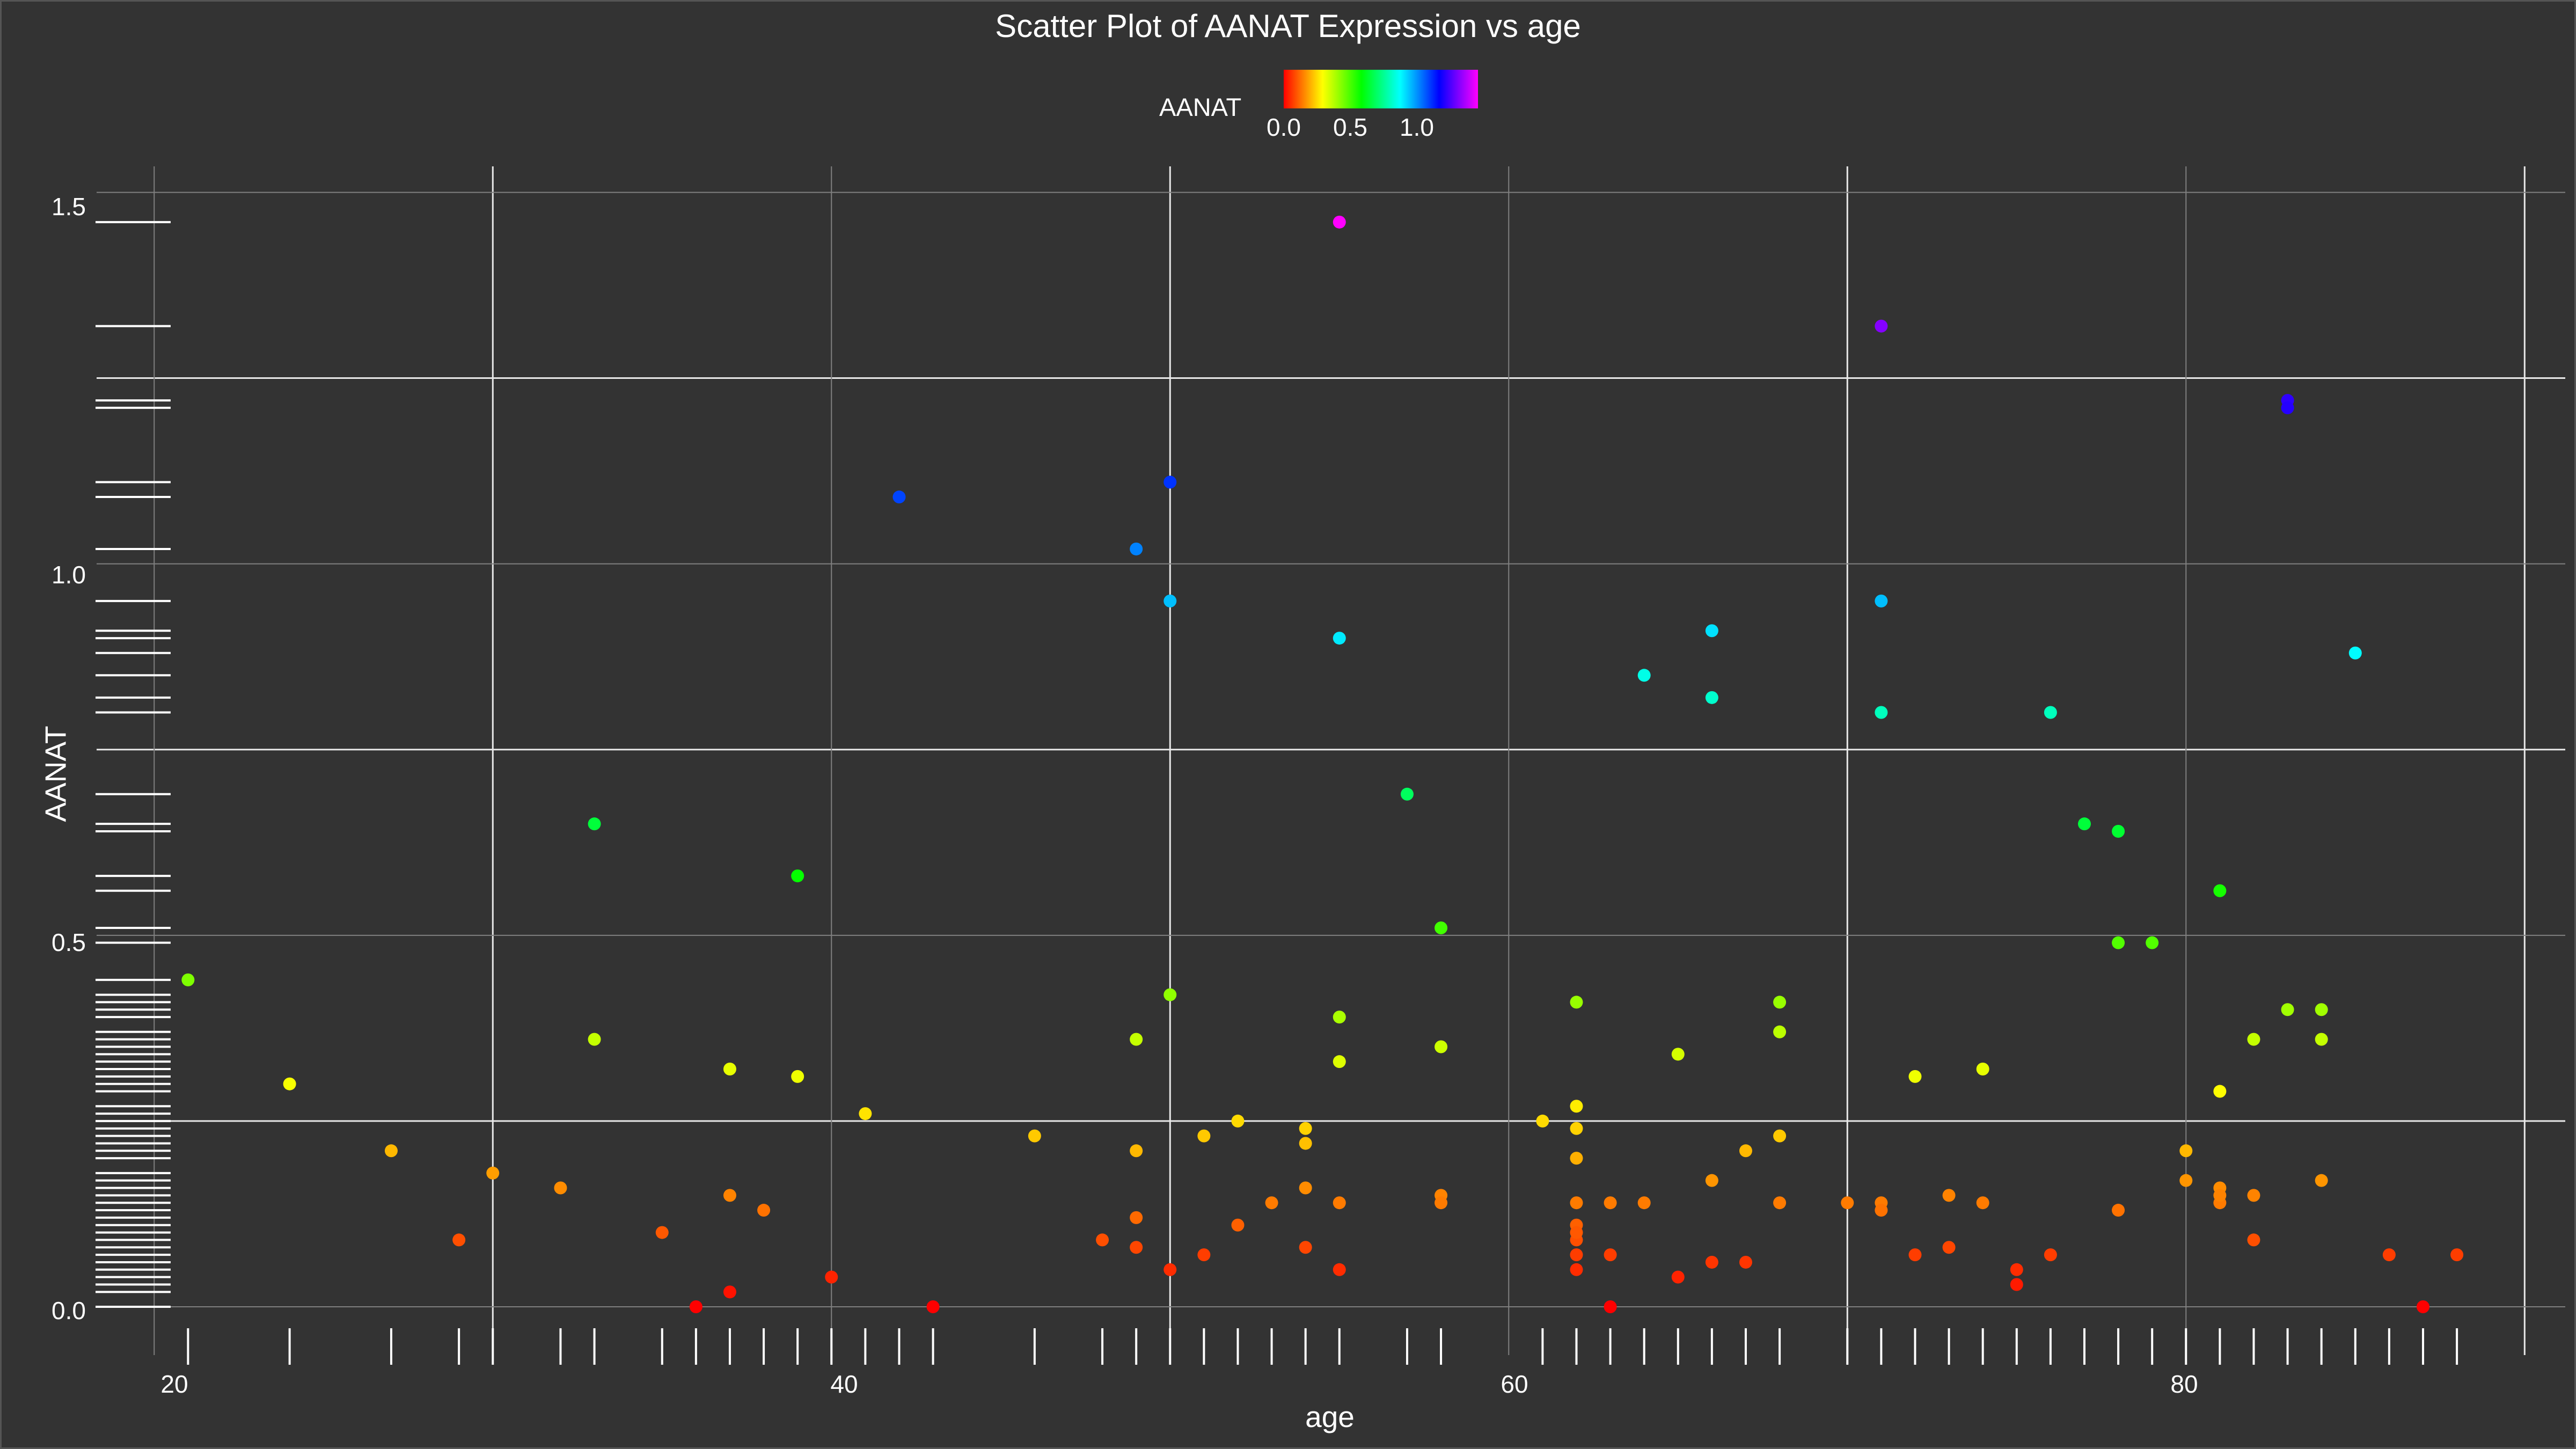 Image resolution: width=2576 pixels, height=1449 pixels. Describe the element at coordinates (174, 1384) in the screenshot. I see `x-tick-label: 20` at that location.